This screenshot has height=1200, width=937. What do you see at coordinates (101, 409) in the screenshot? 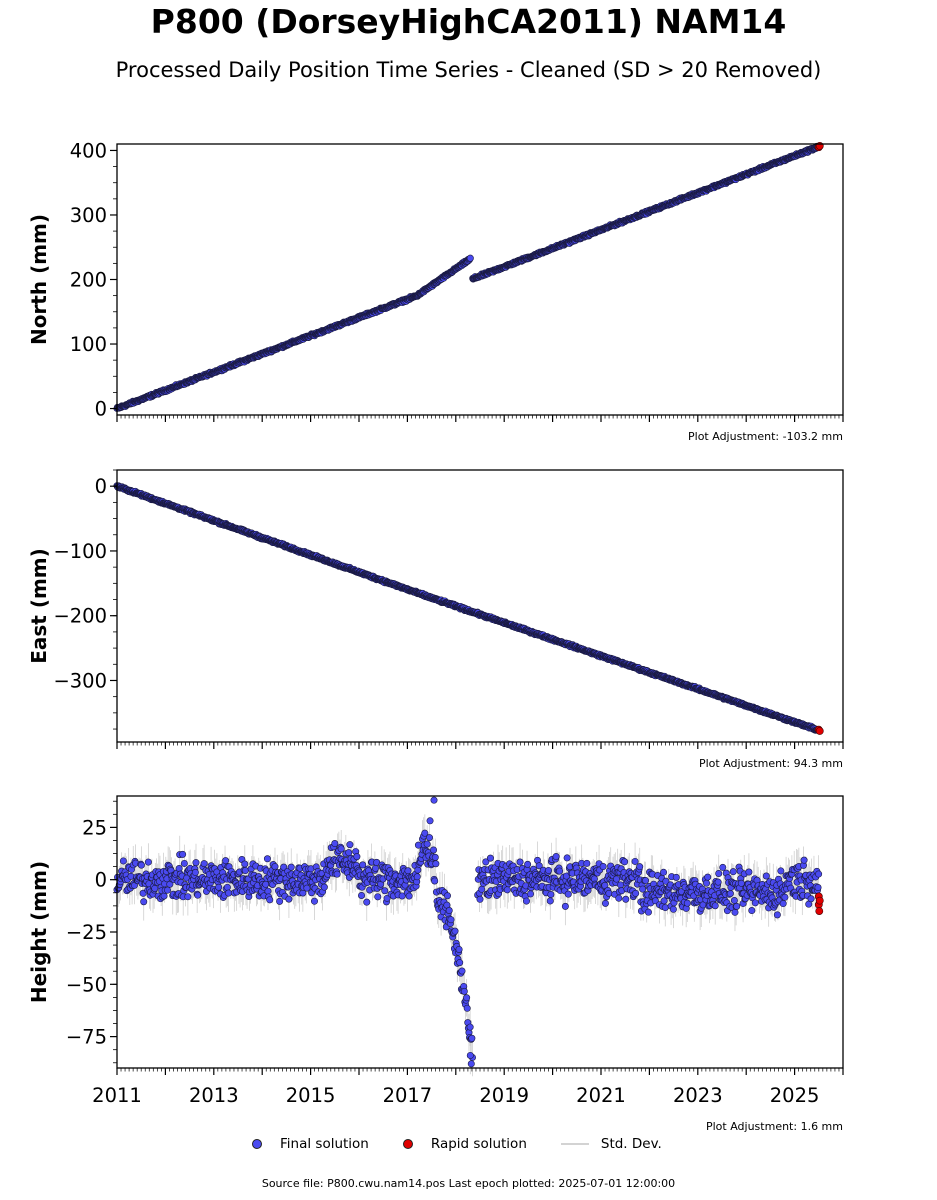
I see `y-tick-label: 0` at bounding box center [101, 409].